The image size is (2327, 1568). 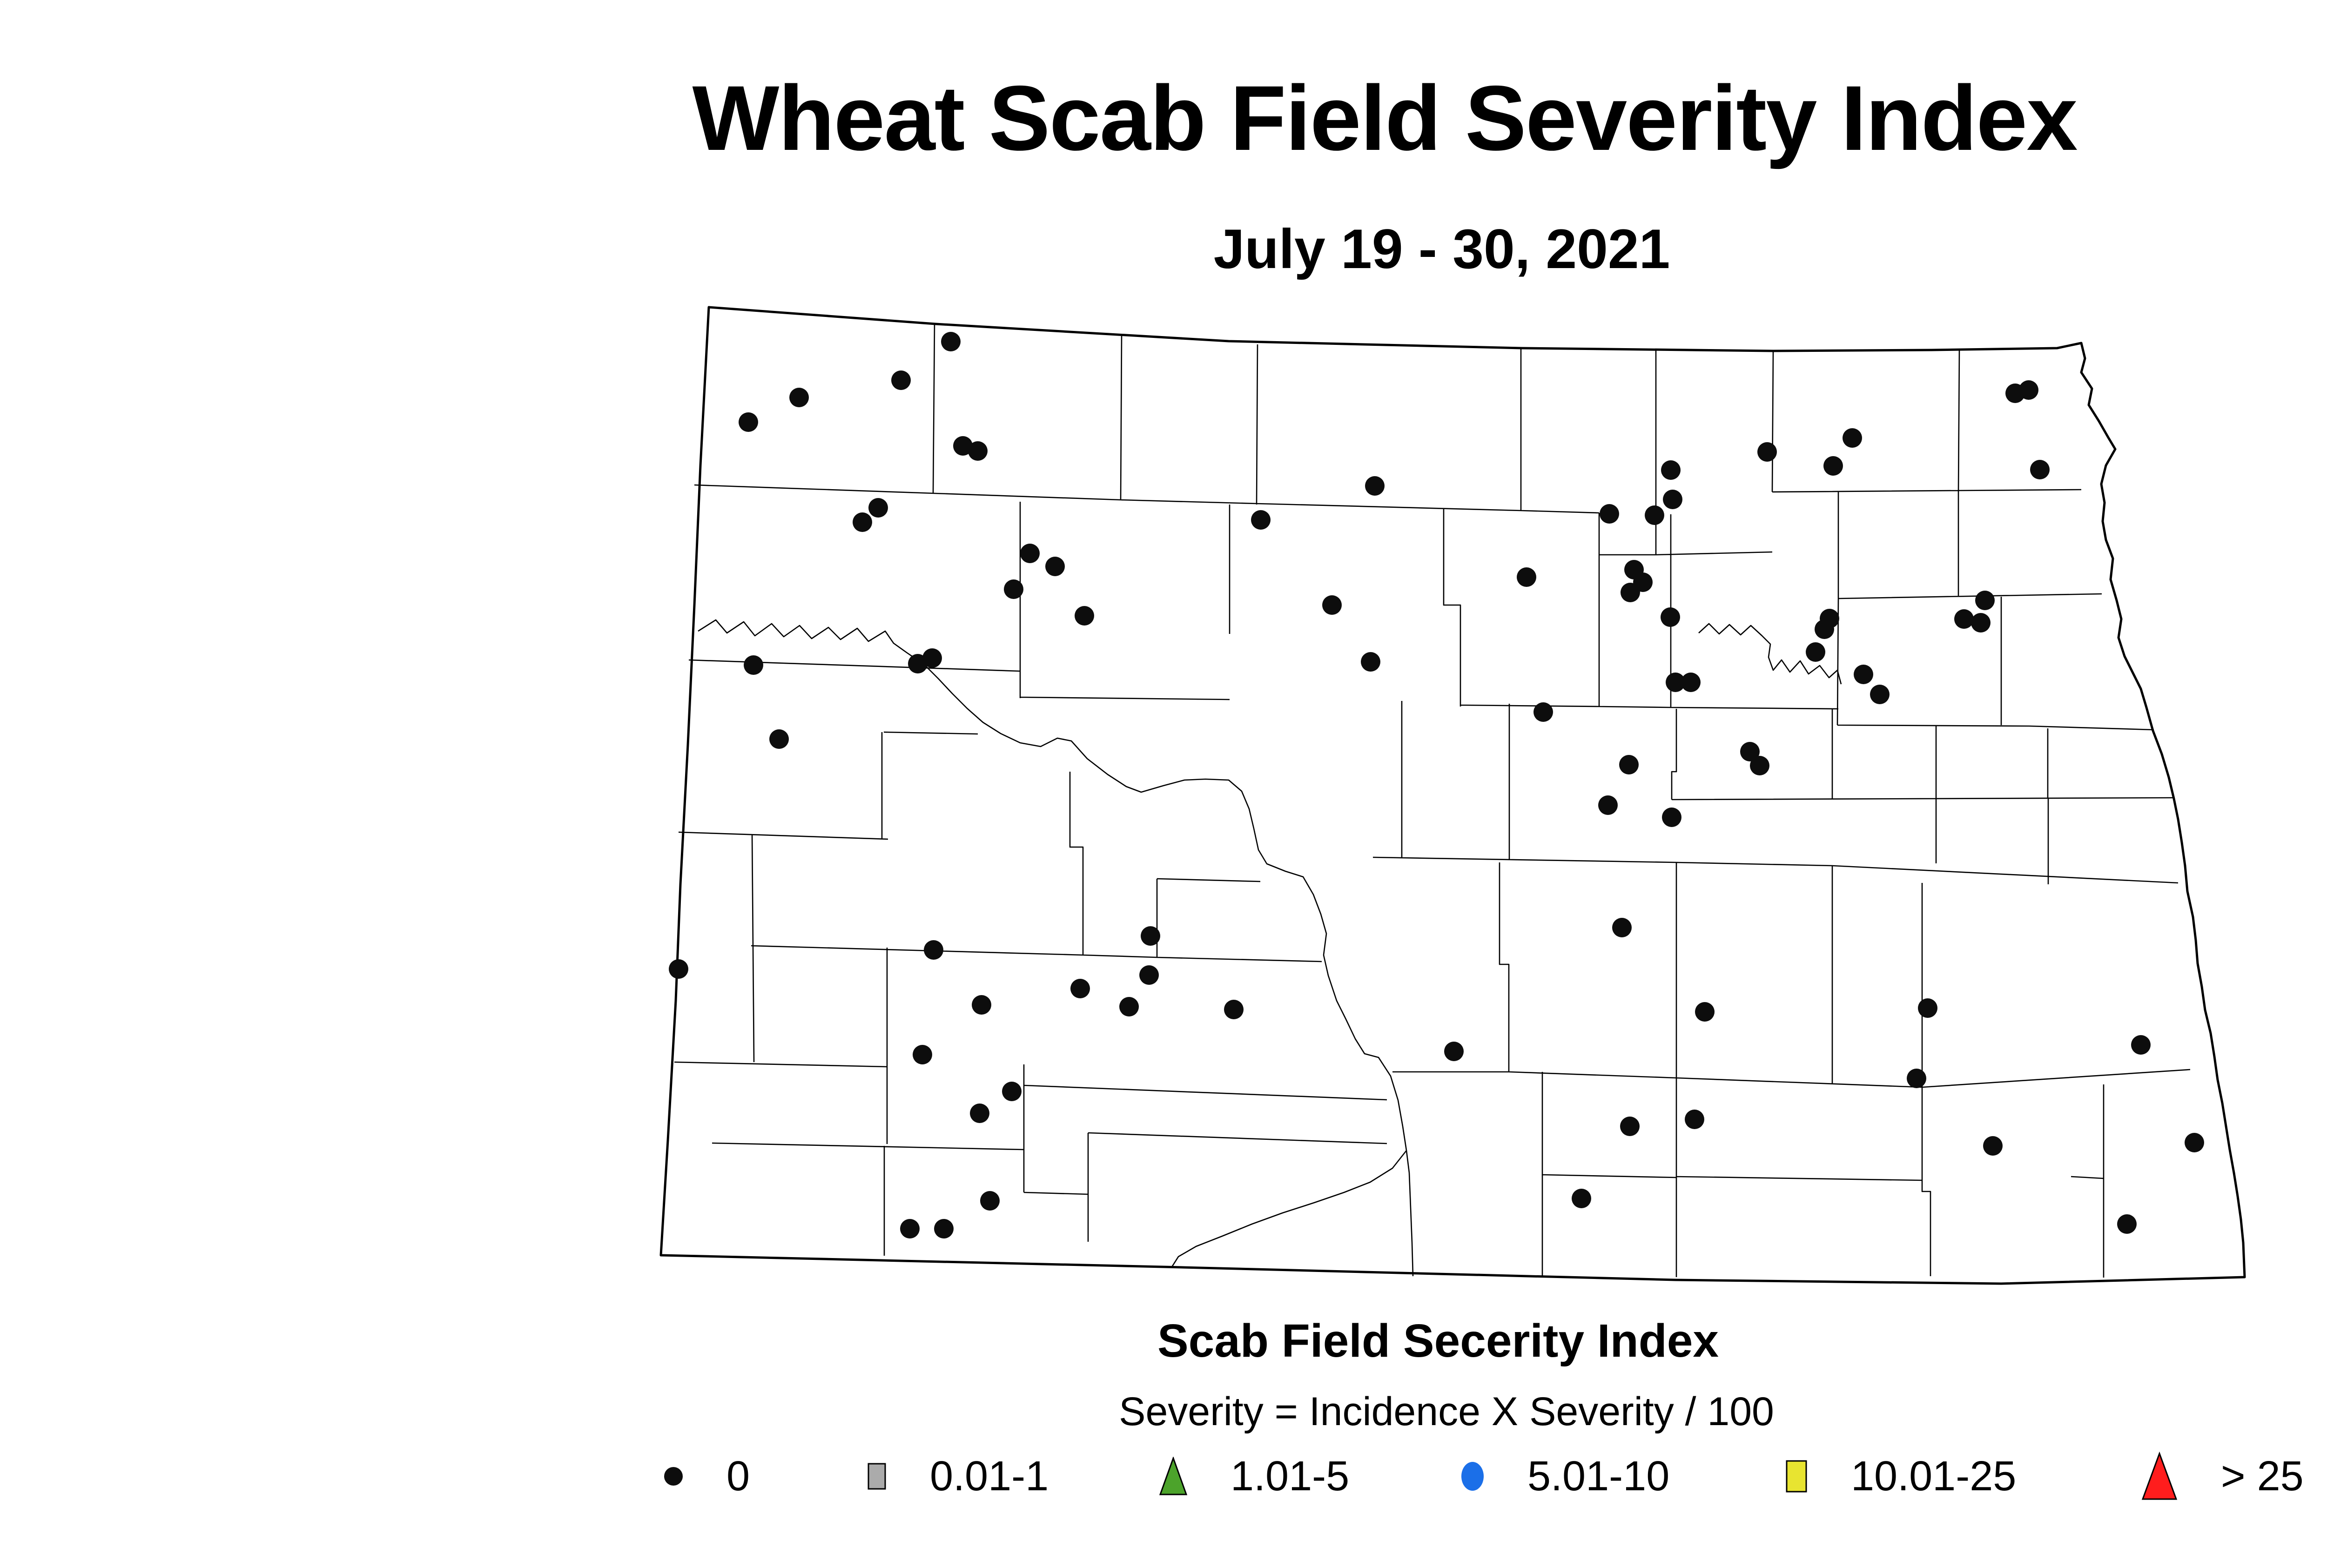 I want to click on legend-symbol-square-tall, so click(x=1796, y=1476).